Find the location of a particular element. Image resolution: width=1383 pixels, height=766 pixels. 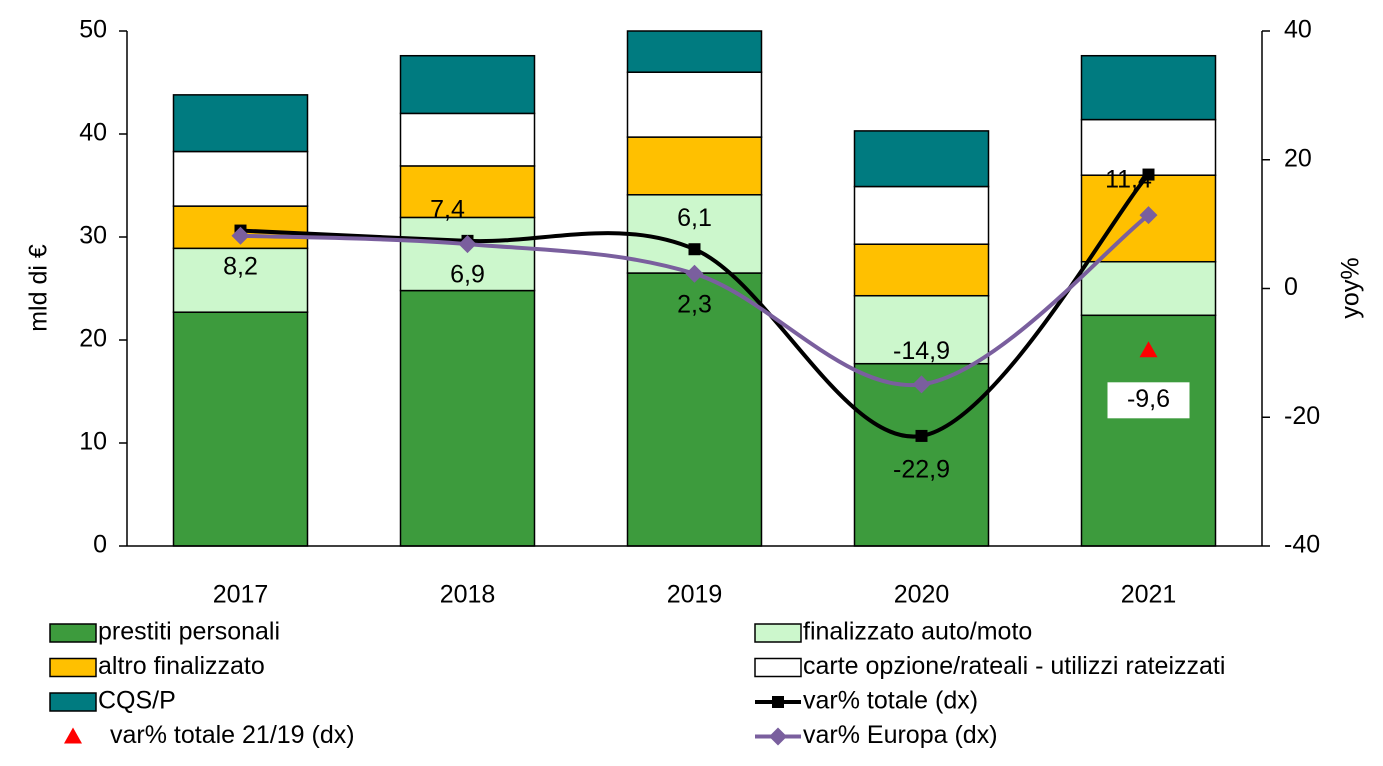

legend-label: var% Europa (dx) is located at coordinates (900, 735).